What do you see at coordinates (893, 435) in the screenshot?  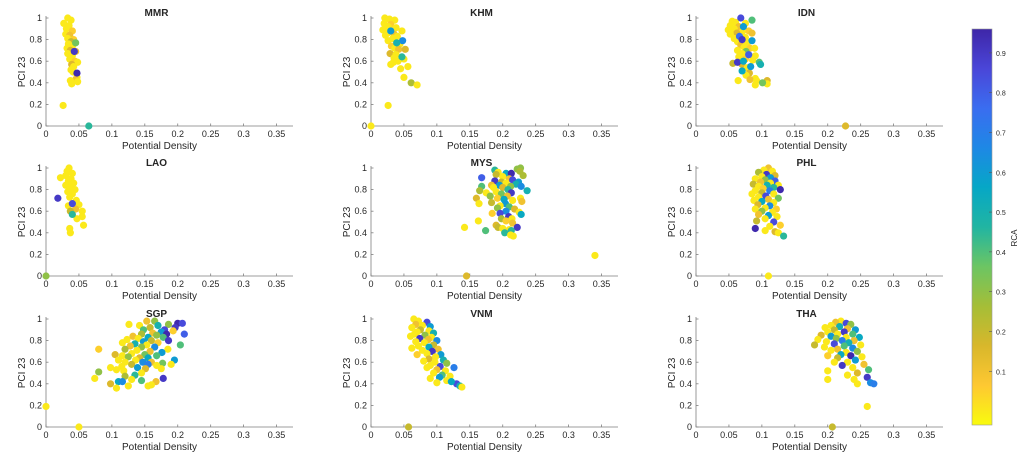 I see `x-tick-label: 0.3` at bounding box center [893, 435].